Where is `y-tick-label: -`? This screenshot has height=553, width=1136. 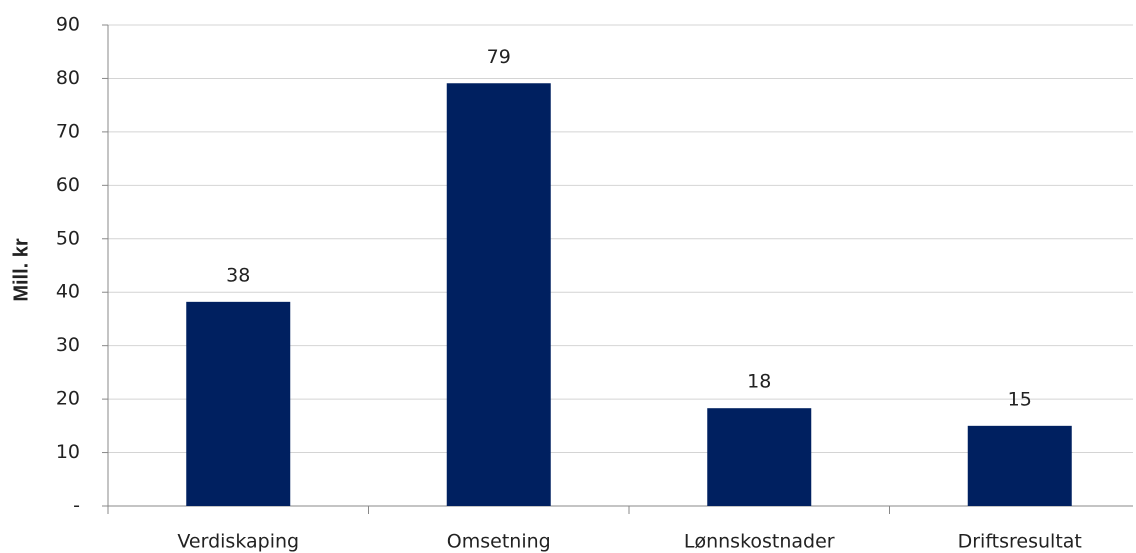
y-tick-label: - is located at coordinates (76, 506).